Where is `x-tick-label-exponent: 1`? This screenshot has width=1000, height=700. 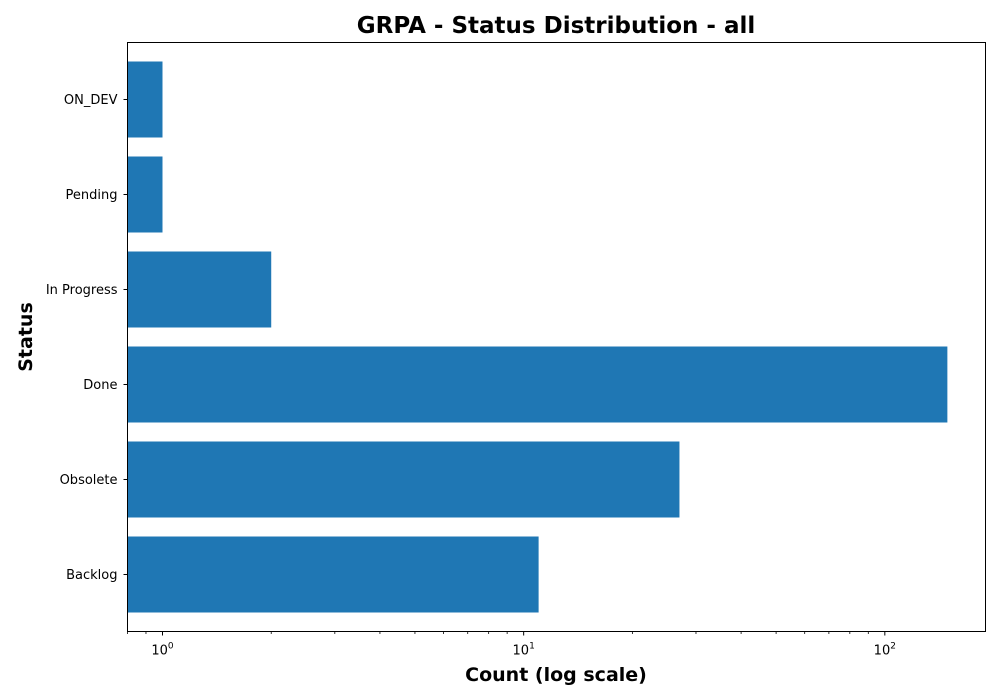 x-tick-label-exponent: 1 is located at coordinates (532, 647).